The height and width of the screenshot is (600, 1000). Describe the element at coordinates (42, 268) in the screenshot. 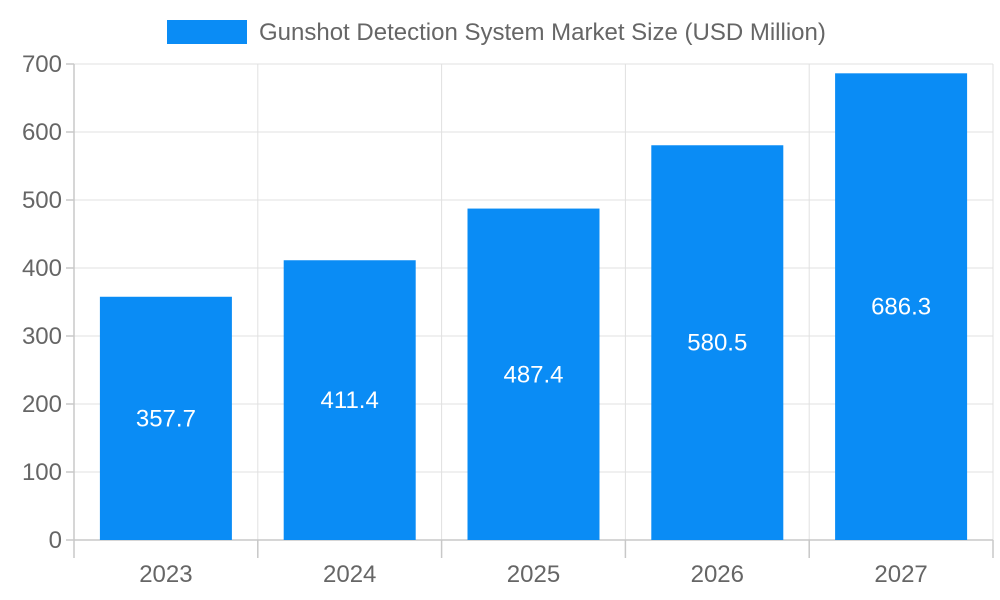

I see `y-tick-label: 400` at that location.